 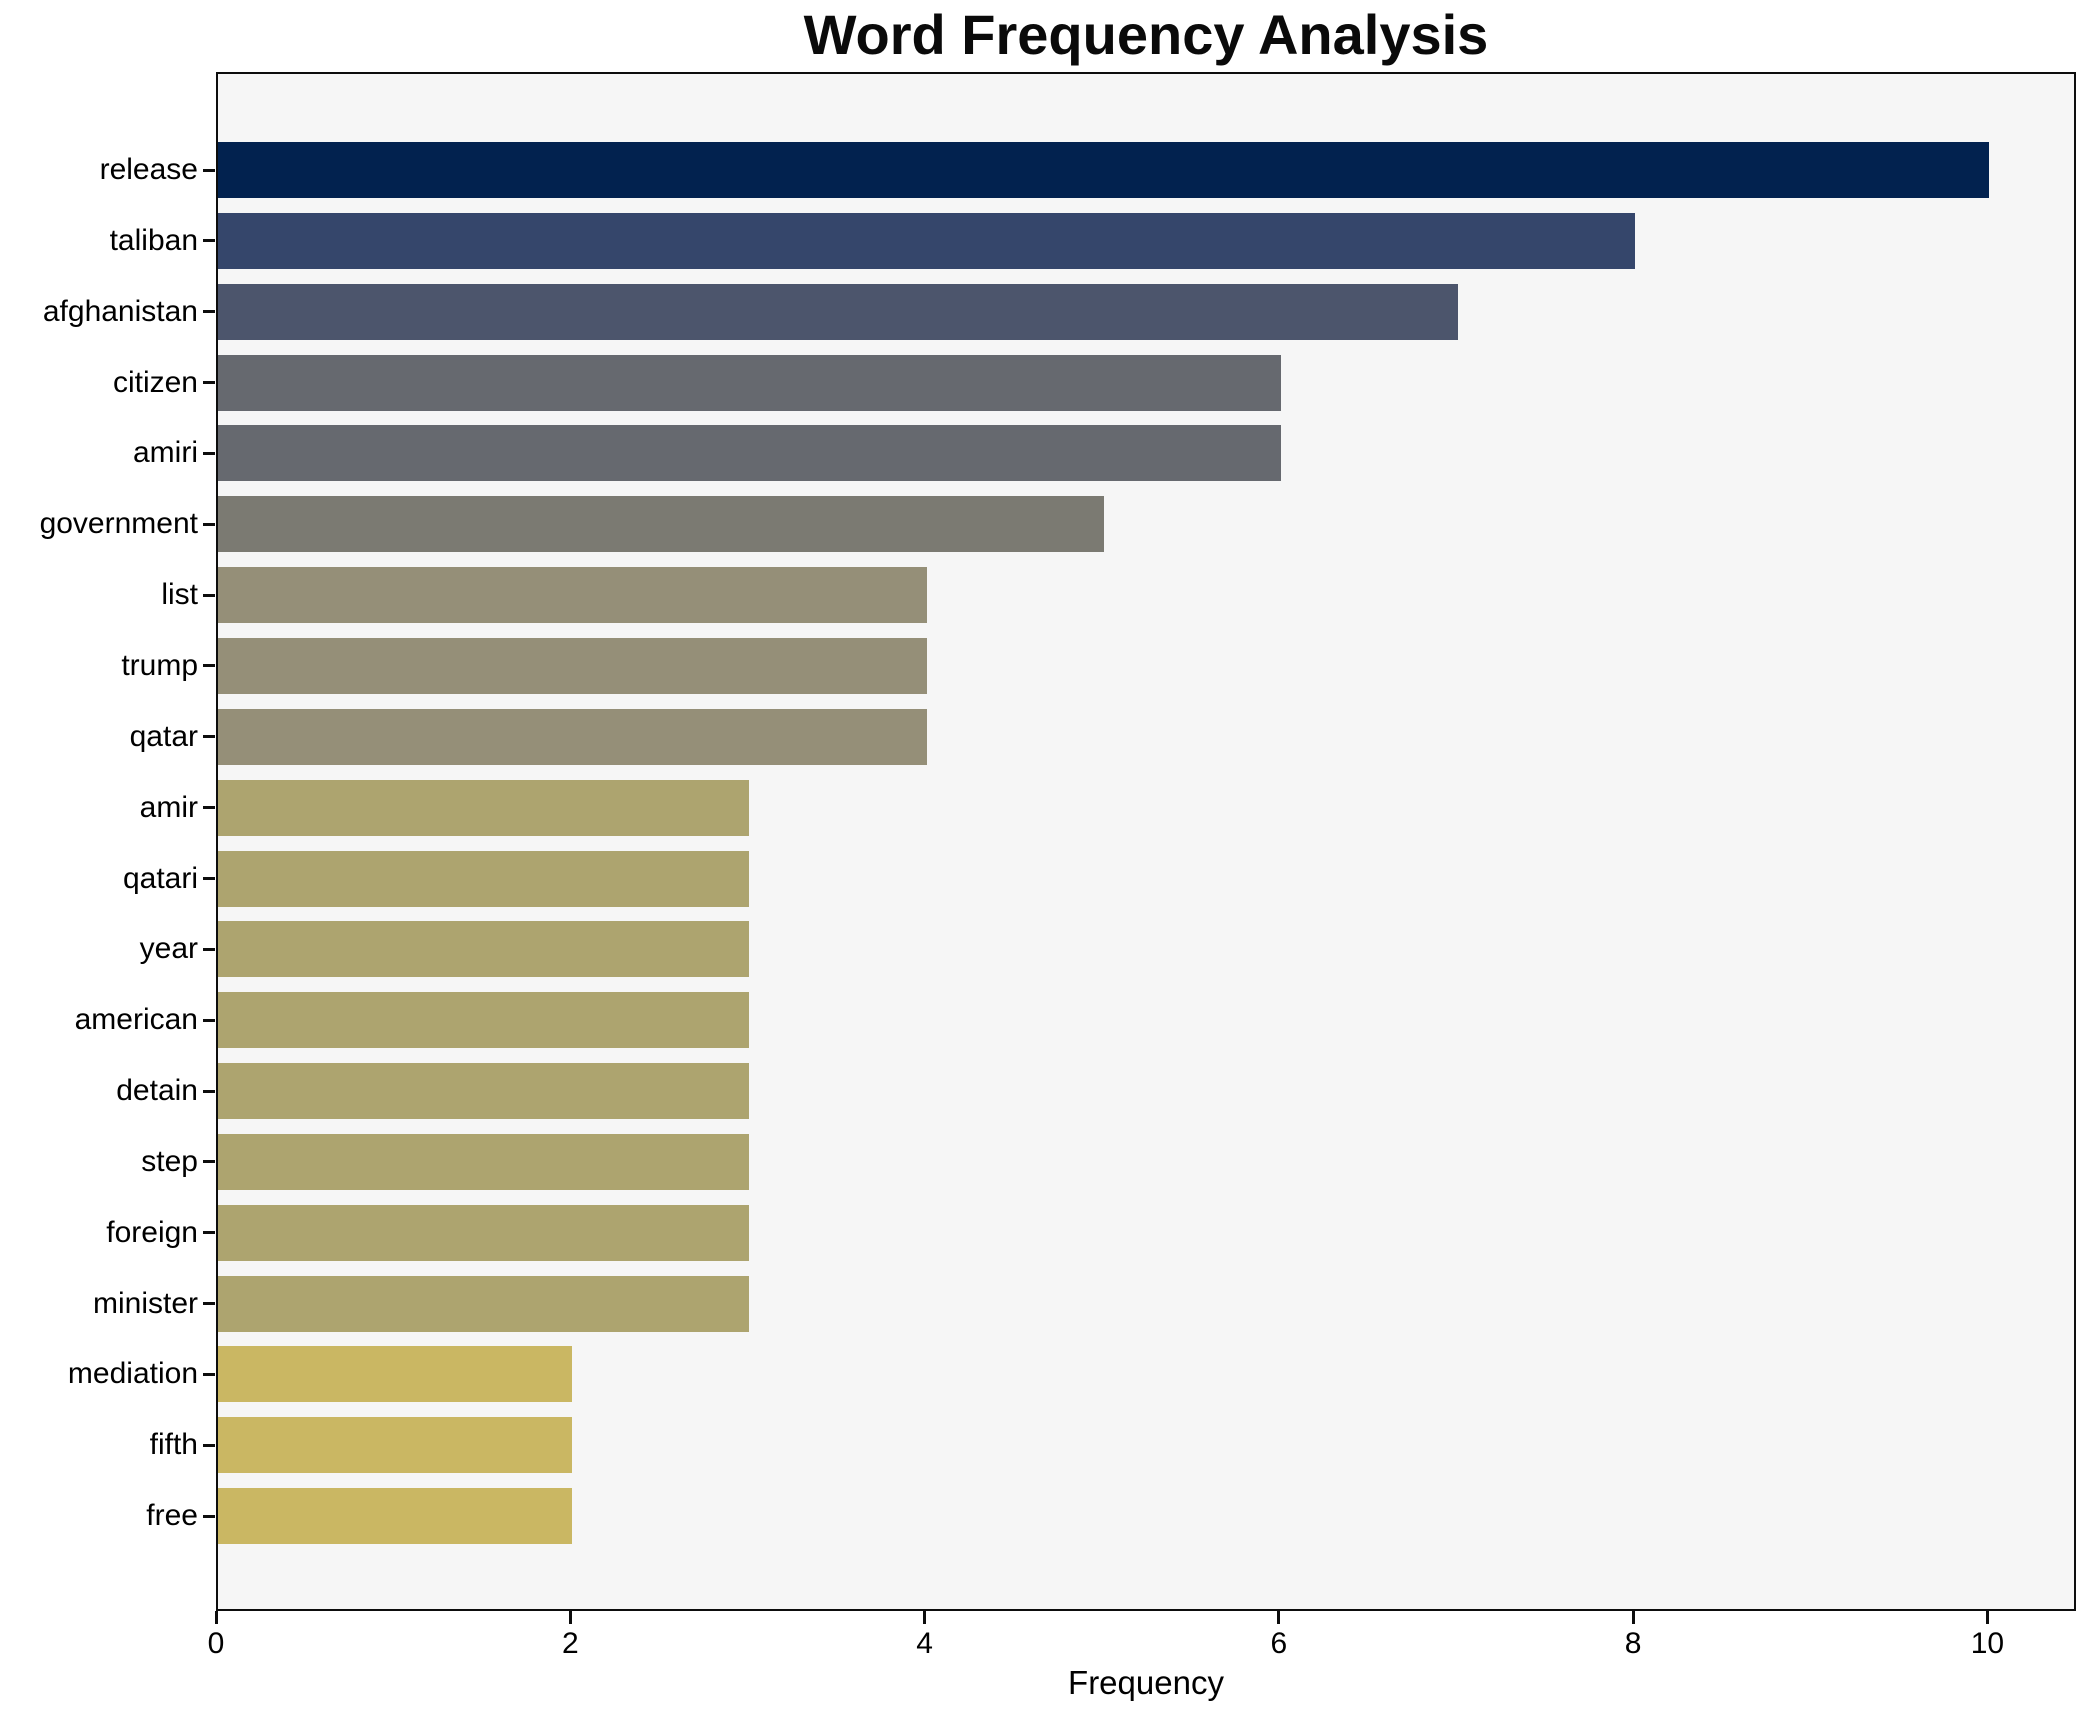 What do you see at coordinates (157, 1091) in the screenshot?
I see `y-axis-label: detain` at bounding box center [157, 1091].